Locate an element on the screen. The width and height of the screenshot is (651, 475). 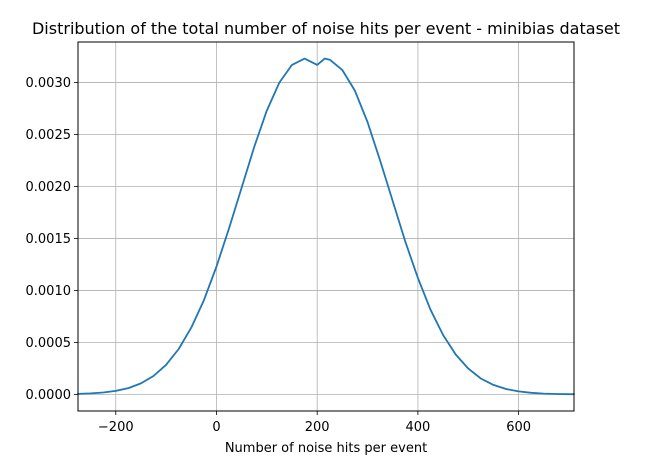
x-tick-label: −200 is located at coordinates (116, 427).